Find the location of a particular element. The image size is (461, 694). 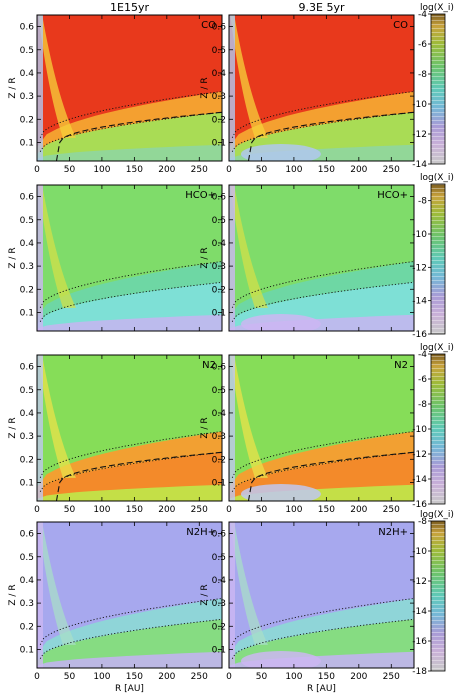

heatmap-panel-n2-1: N2 0.1 0.2 0.3 0.4 0.5 0.6 Z / R 0 50 100 150 200 250 is located at coordinates (307, 434).